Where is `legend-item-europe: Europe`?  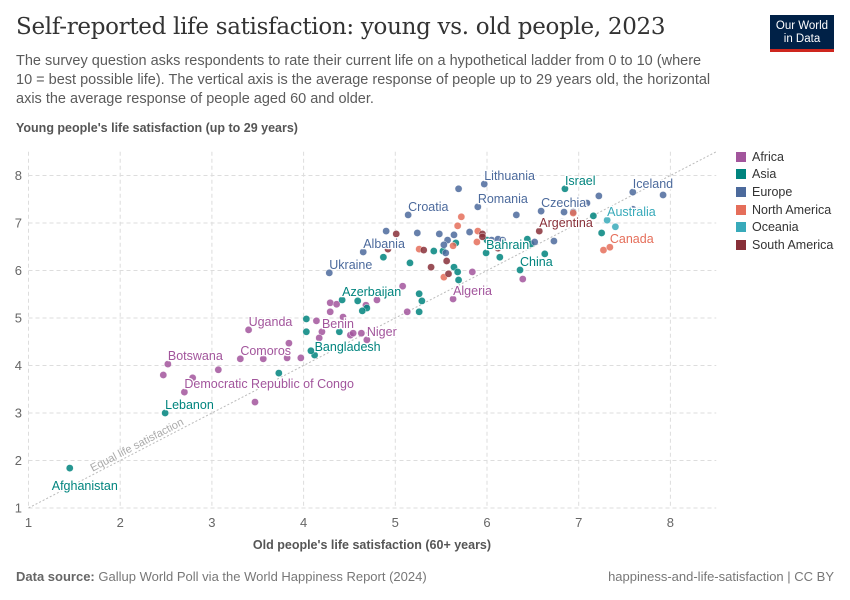 legend-item-europe: Europe is located at coordinates (784, 192).